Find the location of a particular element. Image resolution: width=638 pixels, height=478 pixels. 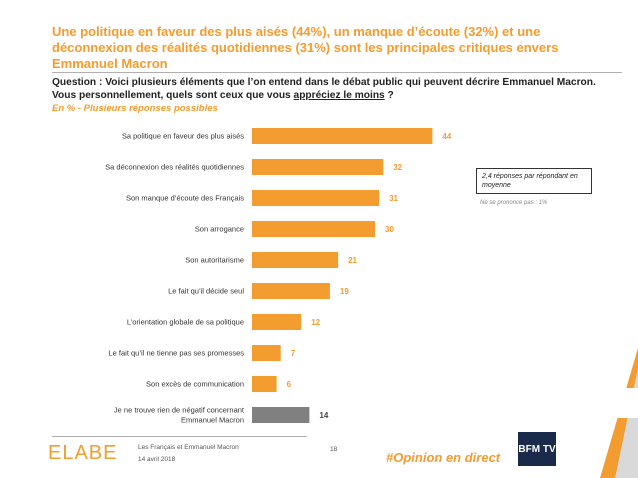

value-label: 31 is located at coordinates (393, 198).